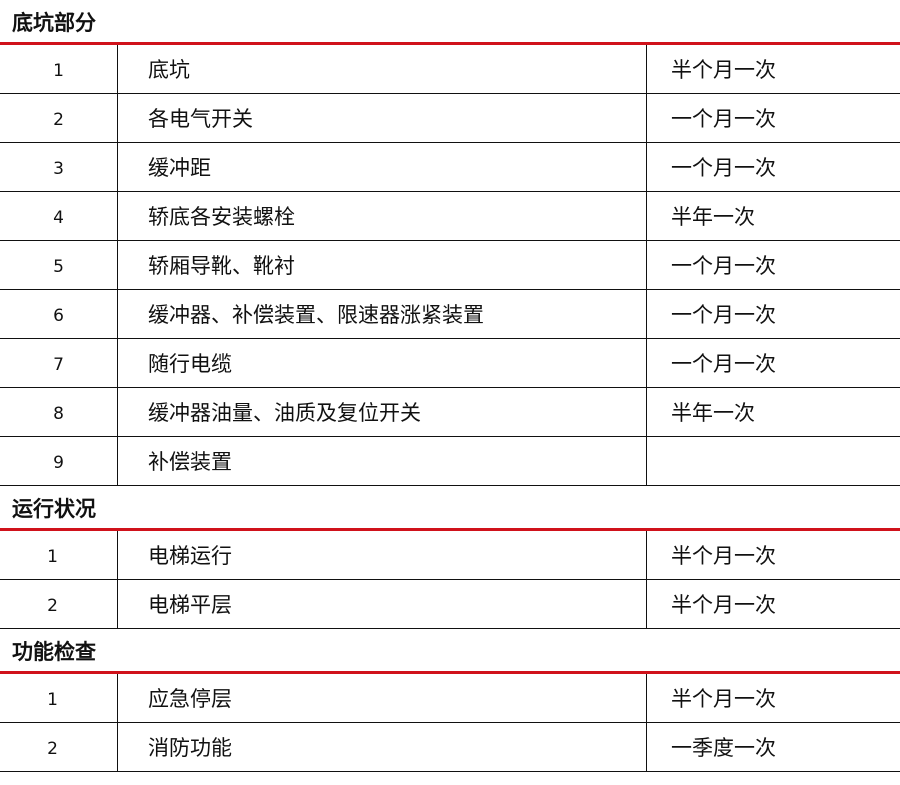 The height and width of the screenshot is (785, 900). Describe the element at coordinates (59, 314) in the screenshot. I see `row-number: 6` at that location.